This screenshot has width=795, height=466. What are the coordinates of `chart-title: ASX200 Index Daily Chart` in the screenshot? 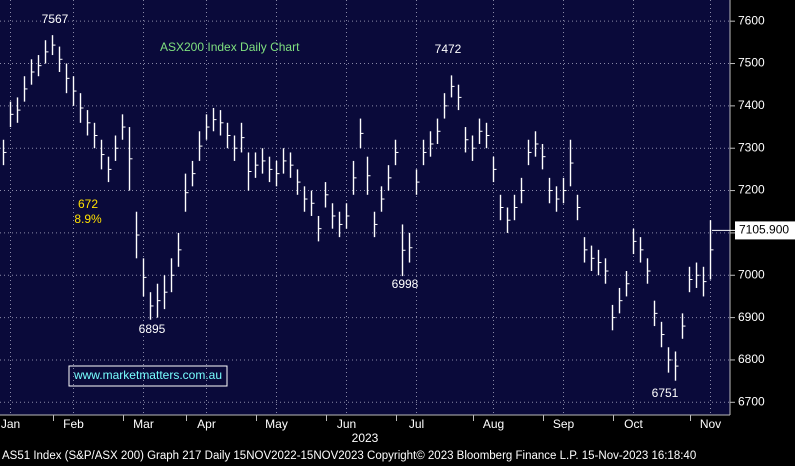 It's located at (230, 47).